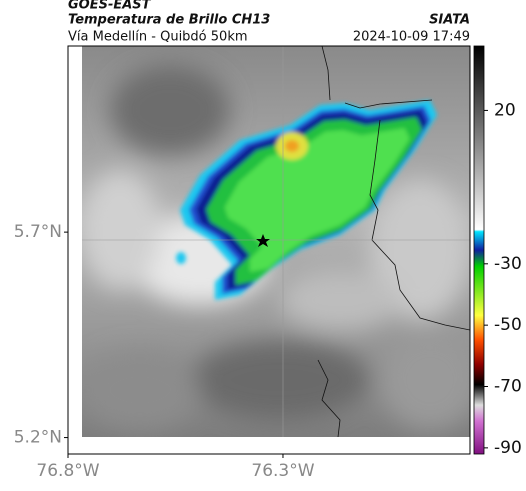  What do you see at coordinates (508, 387) in the screenshot?
I see `colorbar-label: -70` at bounding box center [508, 387].